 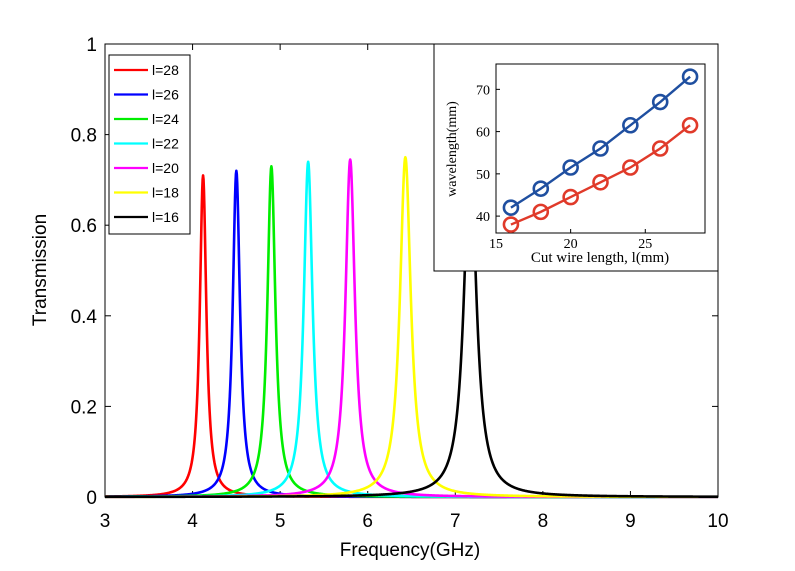 What do you see at coordinates (367, 521) in the screenshot?
I see `x-tick-label: 6` at bounding box center [367, 521].